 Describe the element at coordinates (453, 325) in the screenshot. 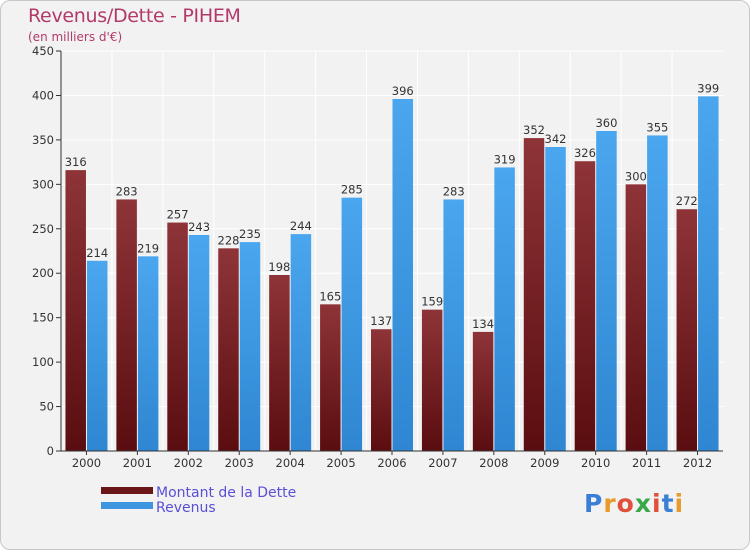

I see `bar-revenus-2007` at that location.